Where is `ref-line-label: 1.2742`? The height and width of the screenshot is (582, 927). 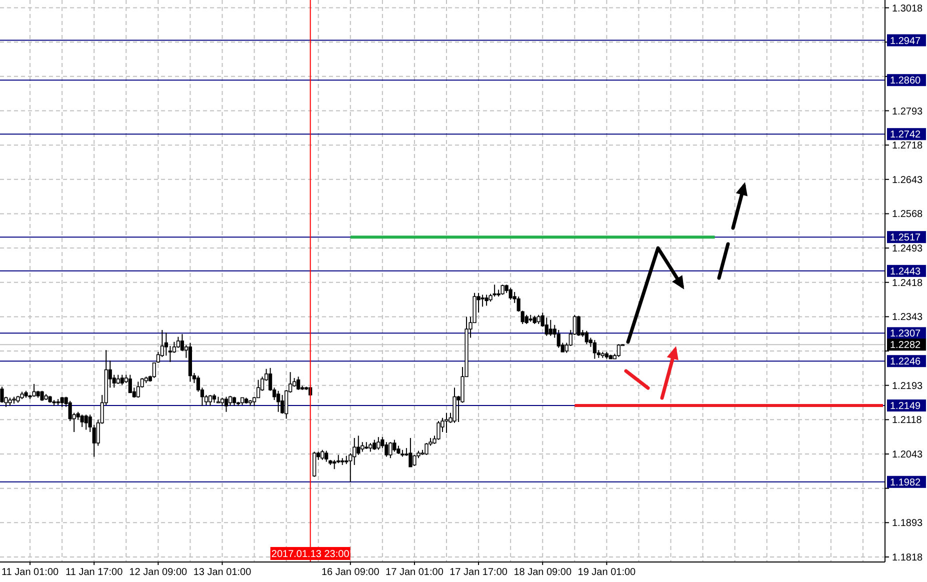 ref-line-label: 1.2742 is located at coordinates (906, 135).